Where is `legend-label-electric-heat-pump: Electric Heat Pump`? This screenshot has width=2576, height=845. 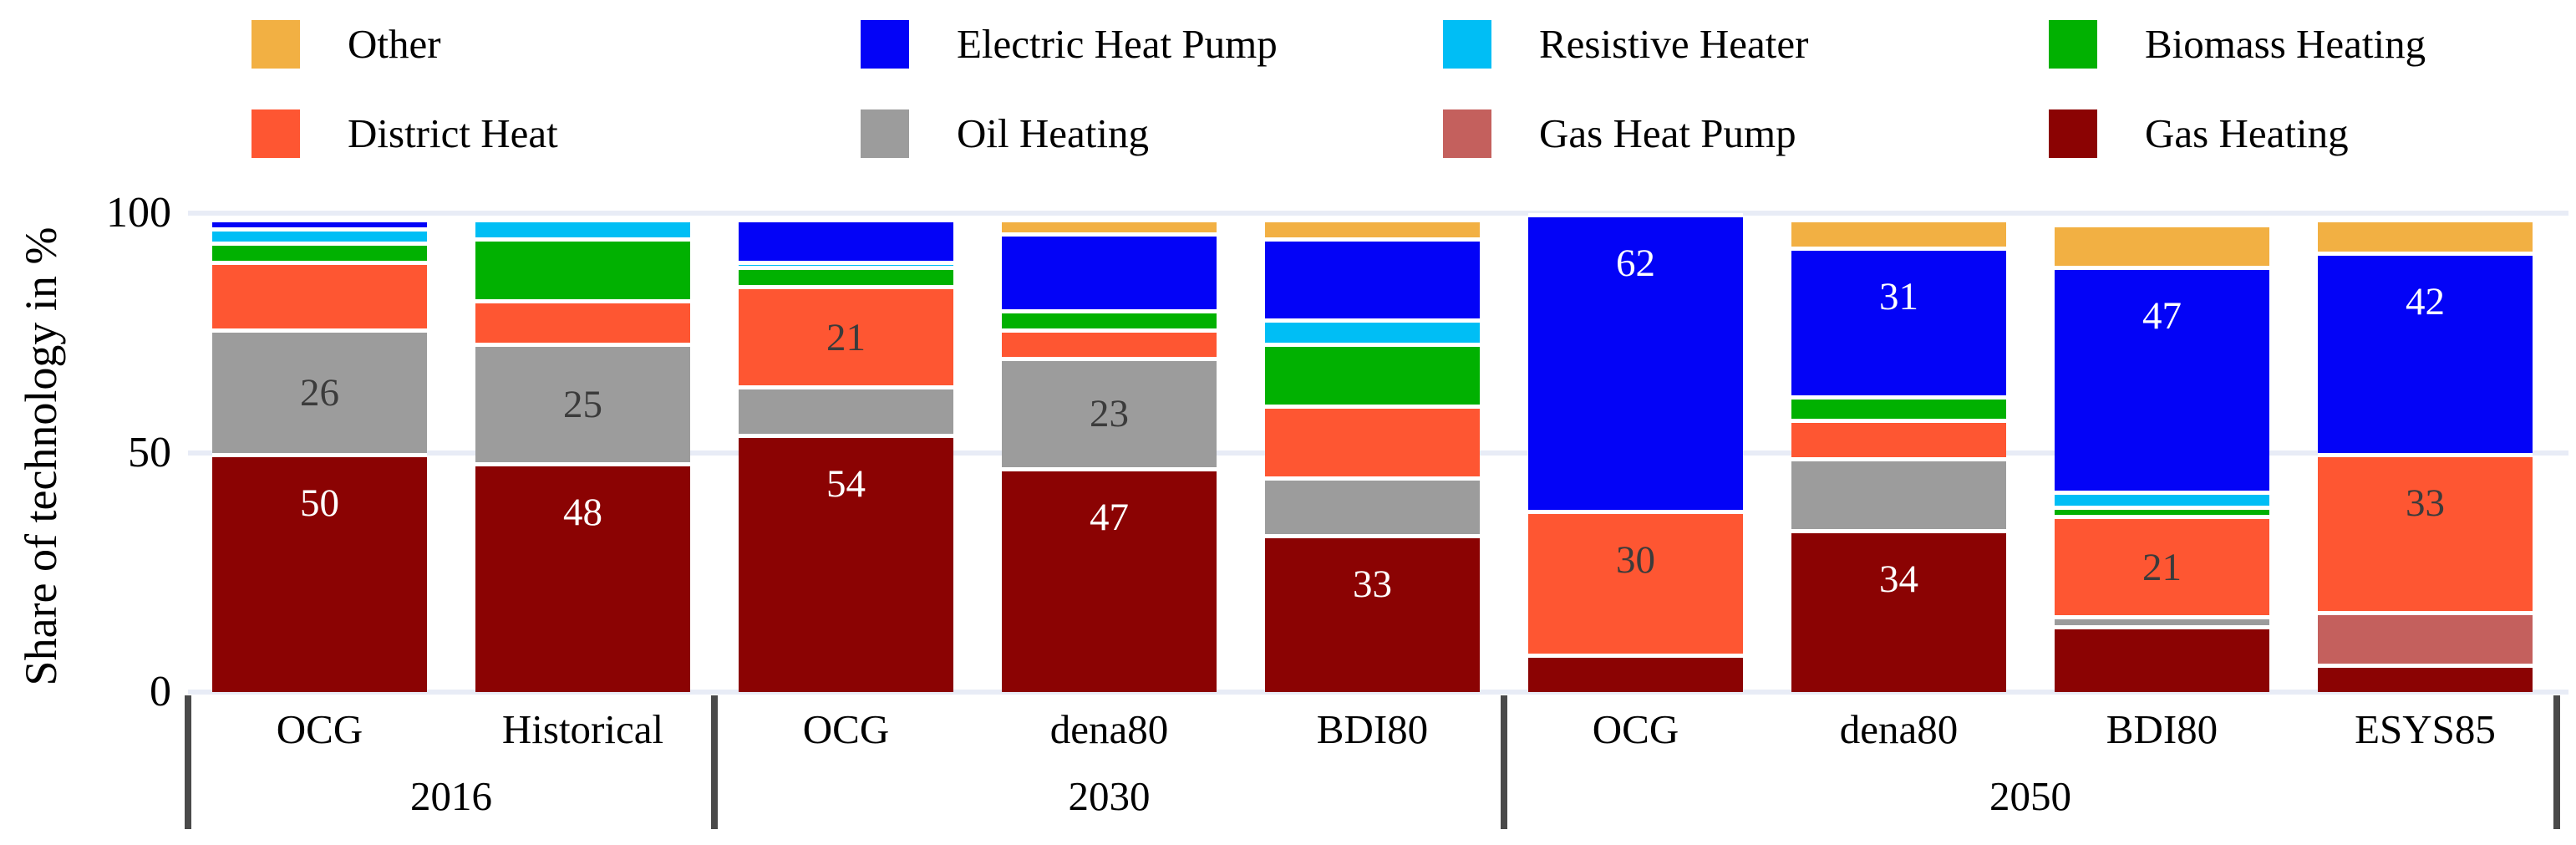 legend-label-electric-heat-pump: Electric Heat Pump is located at coordinates (1117, 44).